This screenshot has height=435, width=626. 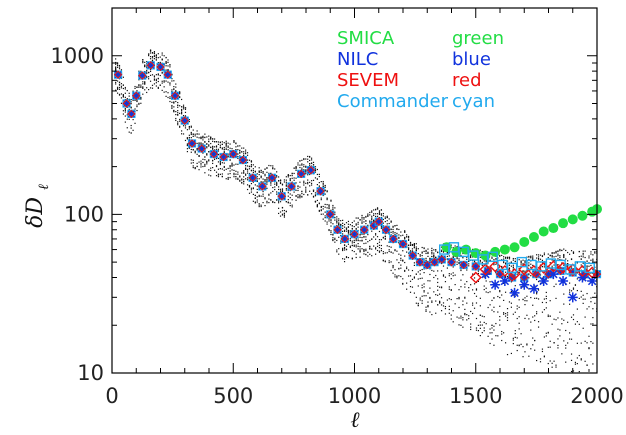 What do you see at coordinates (467, 80) in the screenshot?
I see `legend-color-label: red` at bounding box center [467, 80].